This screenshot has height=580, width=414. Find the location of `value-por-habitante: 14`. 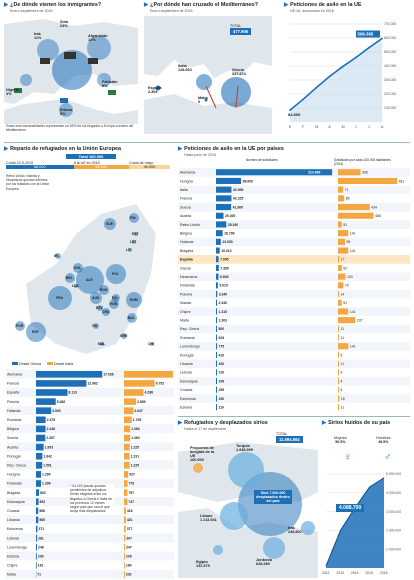

value-por-habitante: 14 is located at coordinates (343, 294).